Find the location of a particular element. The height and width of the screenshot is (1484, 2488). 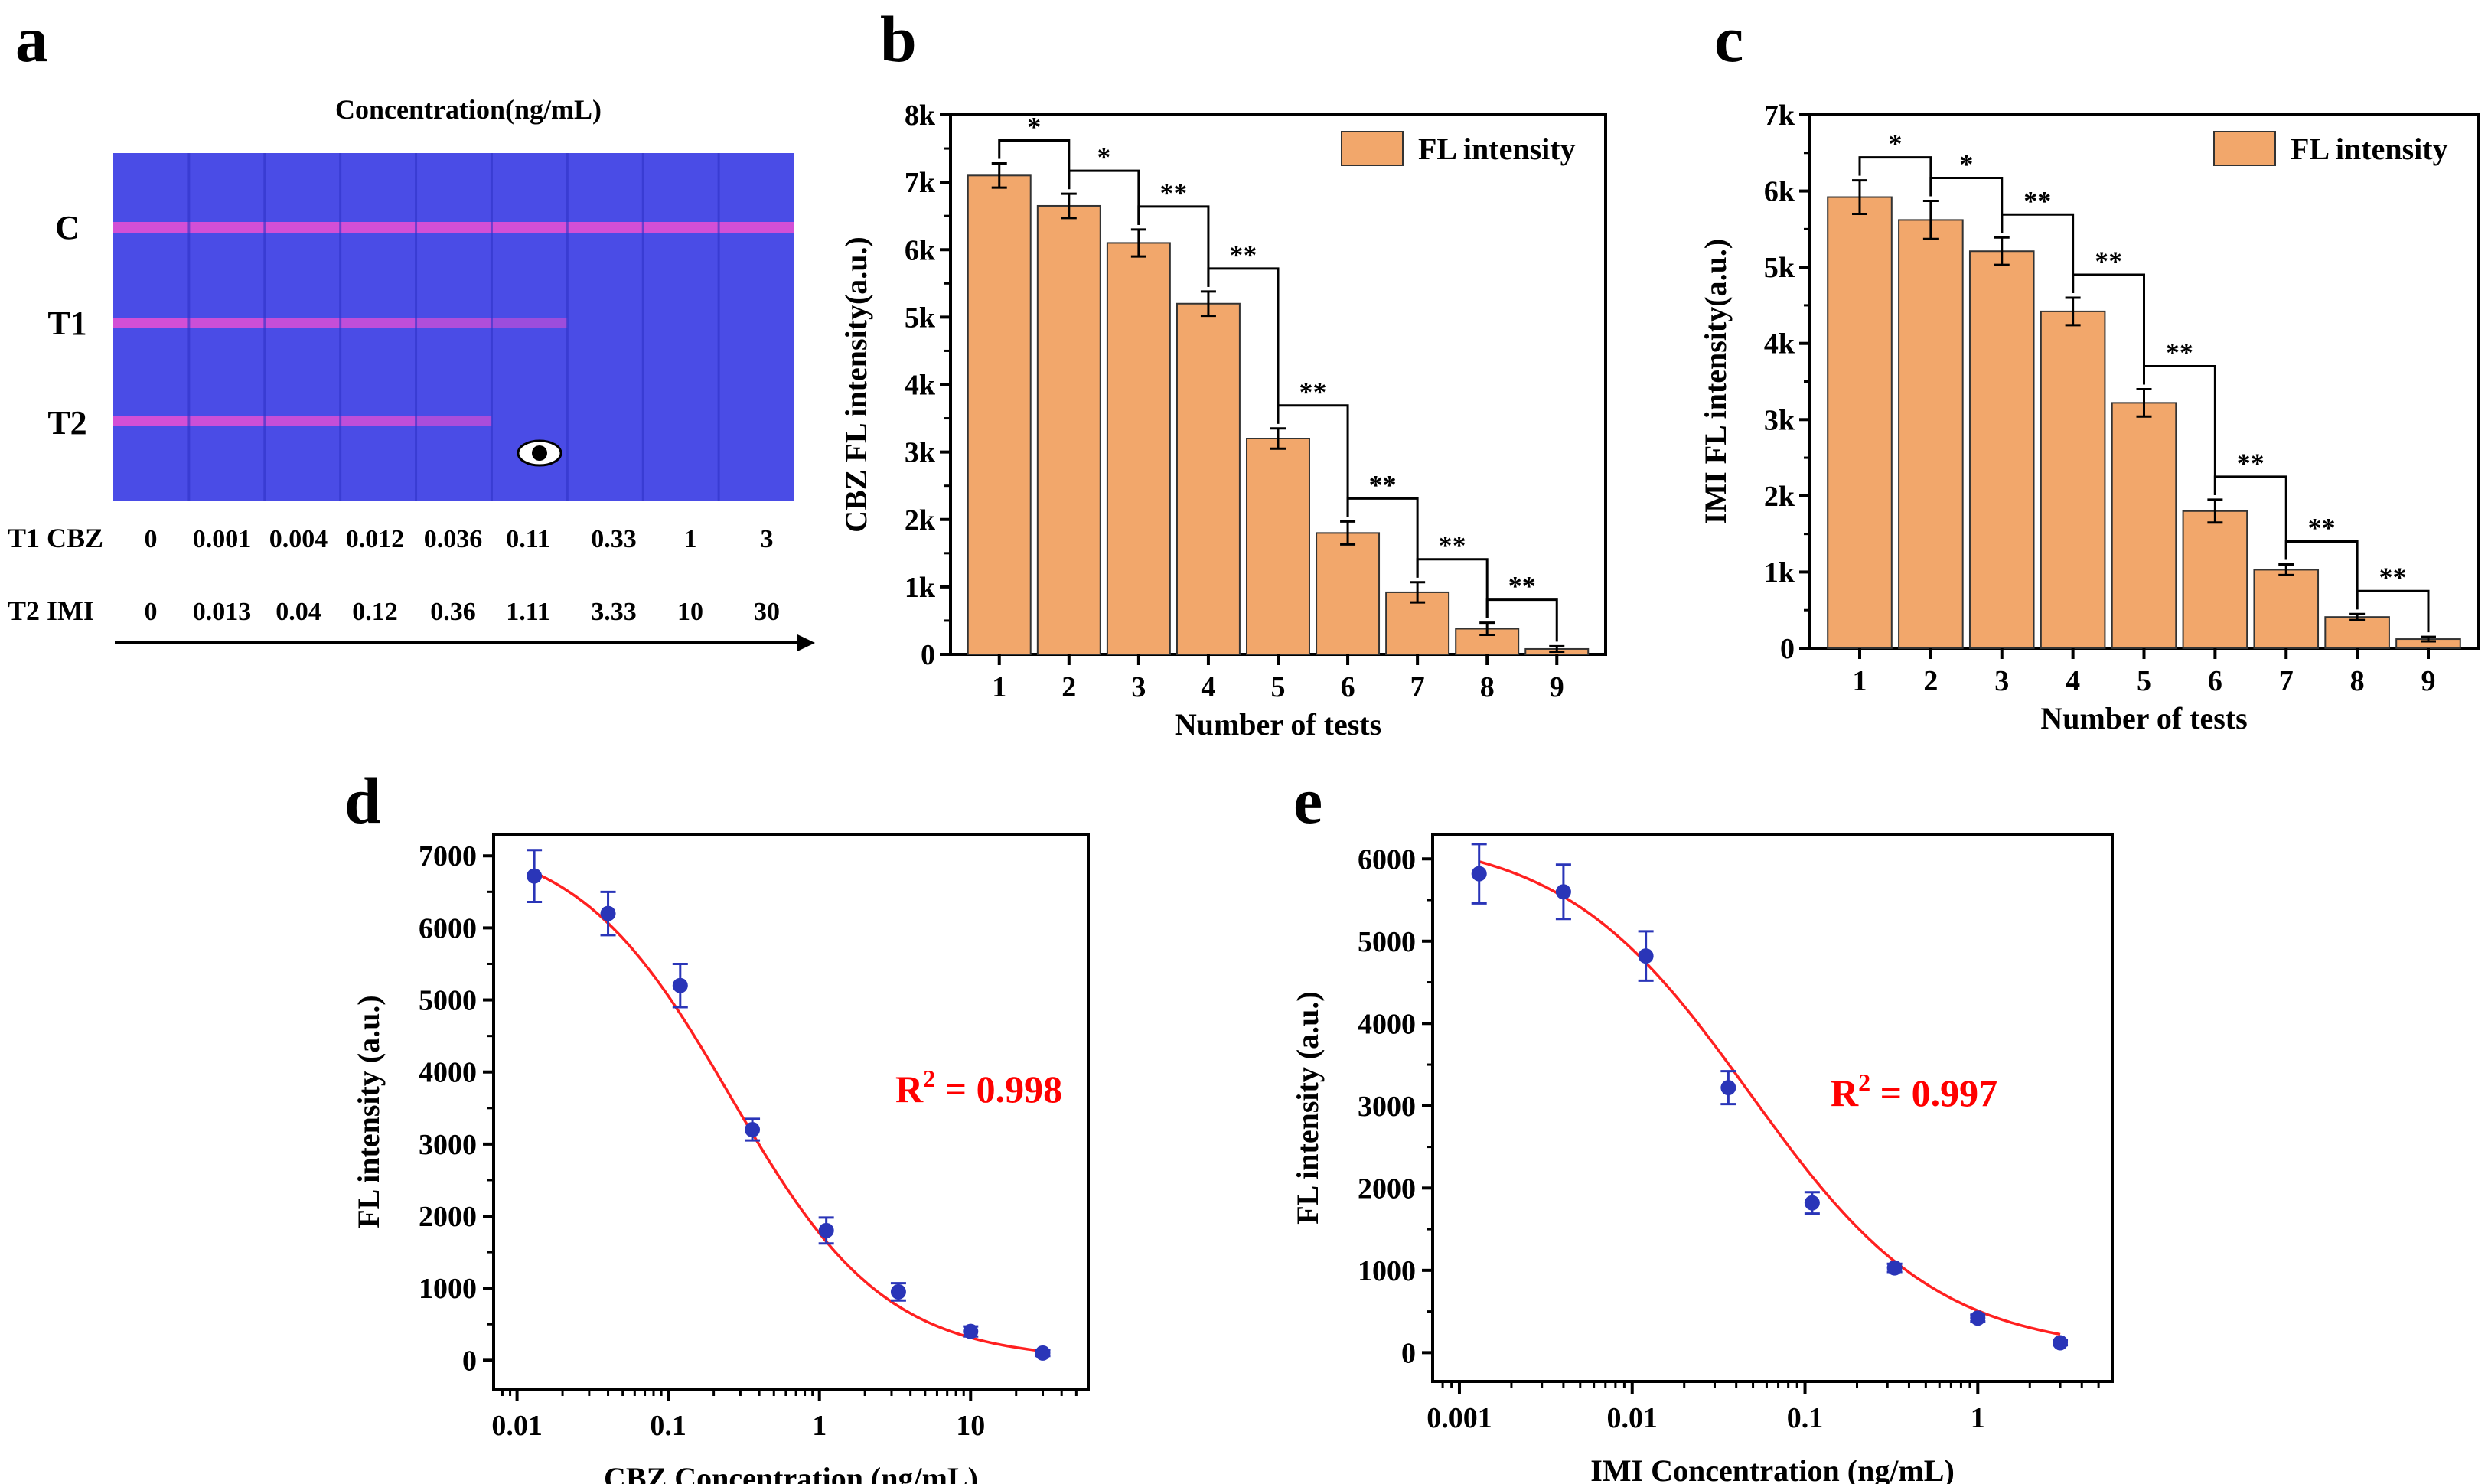

y-axis-label: FL intensity (a.u.) is located at coordinates (368, 1111).